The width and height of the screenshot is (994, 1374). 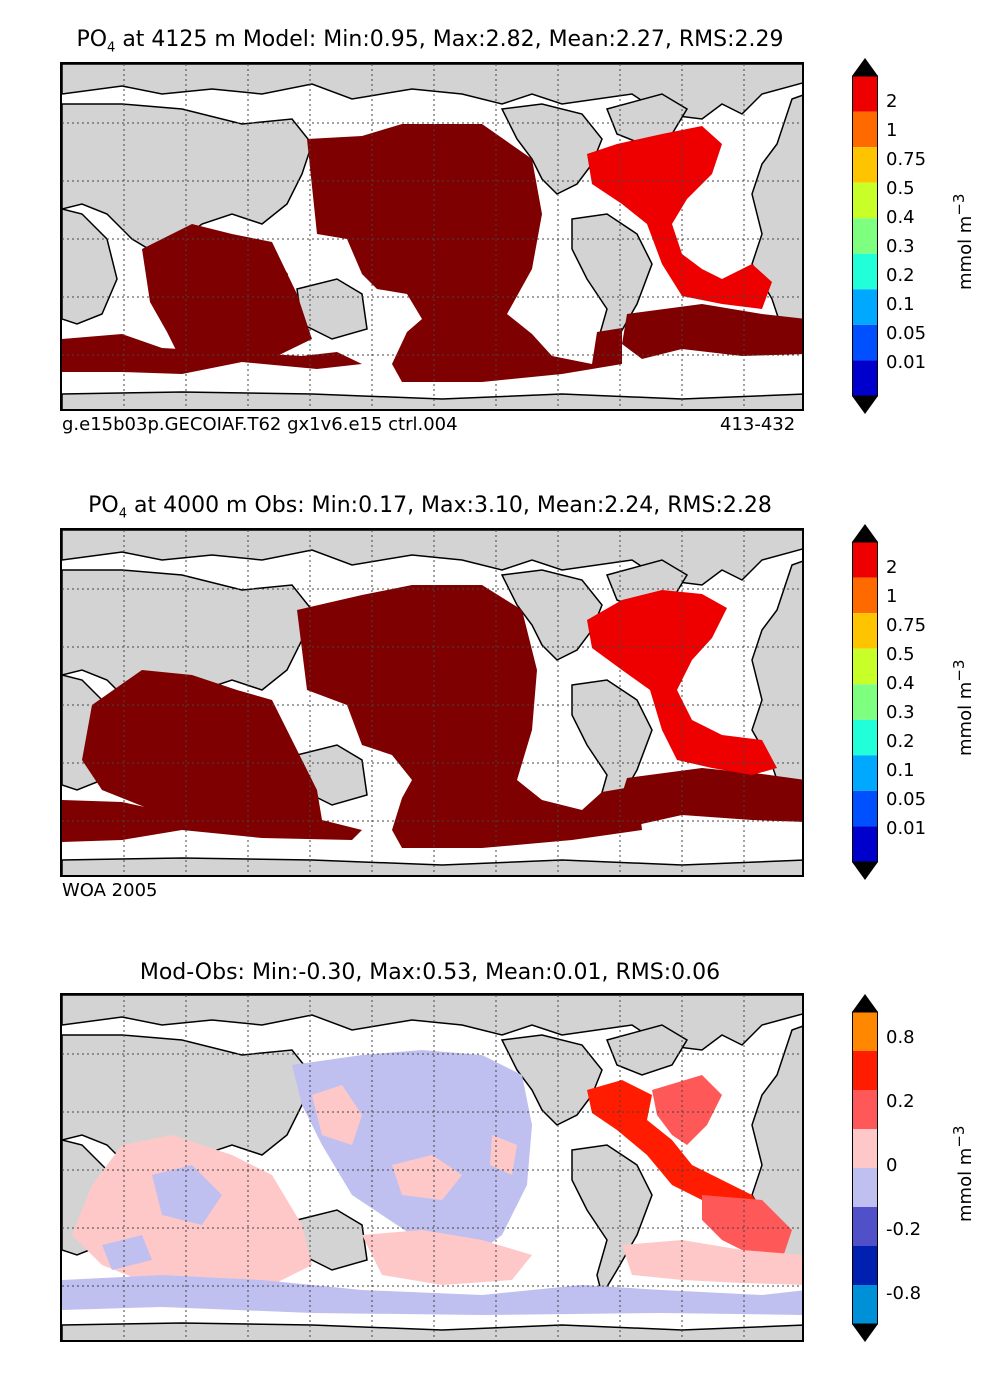 I want to click on model-south-atlantic-fill, so click(x=712, y=331).